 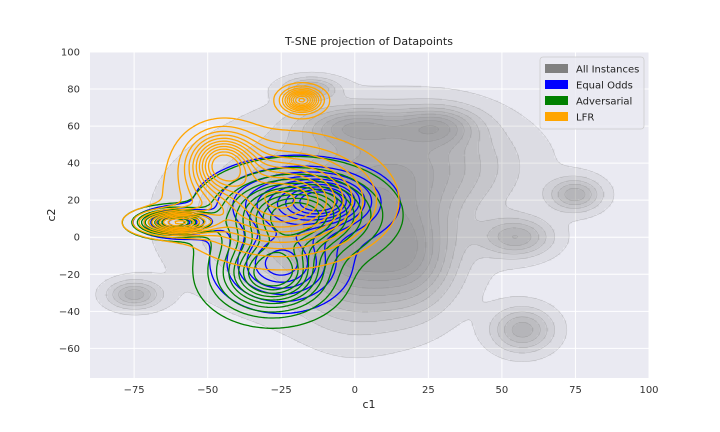 I want to click on x-tick-label: −75, so click(x=134, y=390).